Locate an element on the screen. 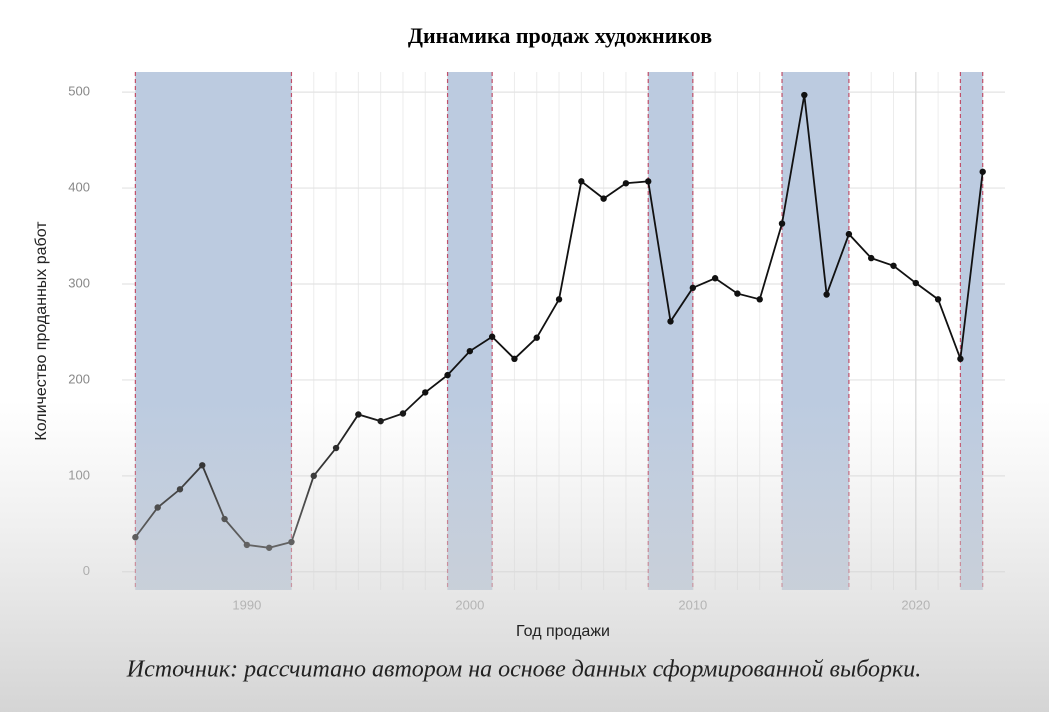 This screenshot has height=712, width=1049. x-tick-label: 1990 is located at coordinates (246, 604).